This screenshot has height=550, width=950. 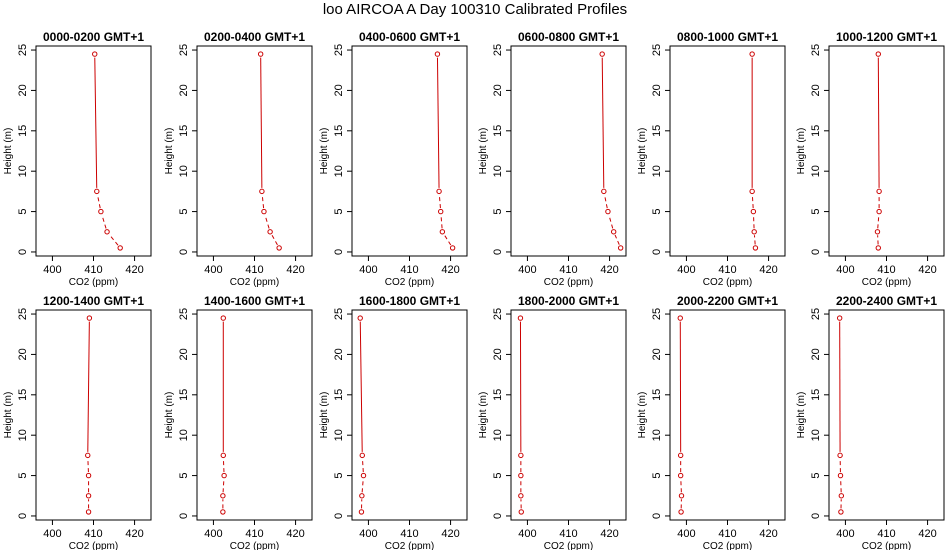 What do you see at coordinates (568, 301) in the screenshot?
I see `panel-title: 1800-2000 GMT+1` at bounding box center [568, 301].